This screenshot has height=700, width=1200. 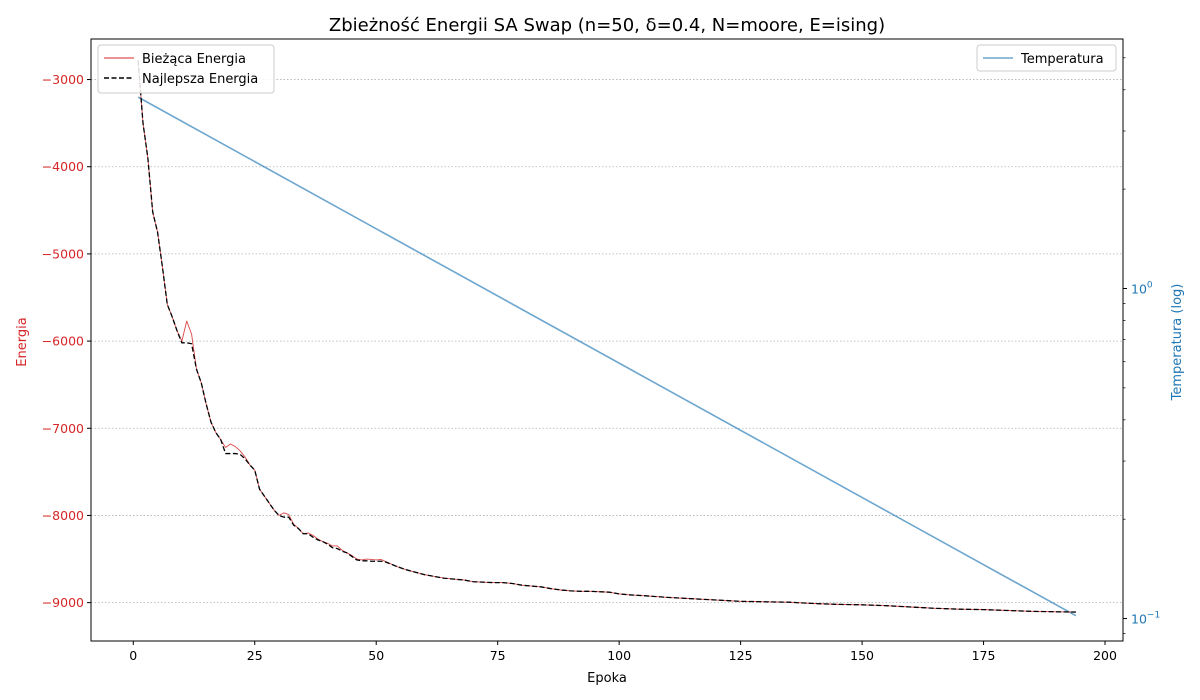 I want to click on legend-right-box, so click(x=1046, y=58).